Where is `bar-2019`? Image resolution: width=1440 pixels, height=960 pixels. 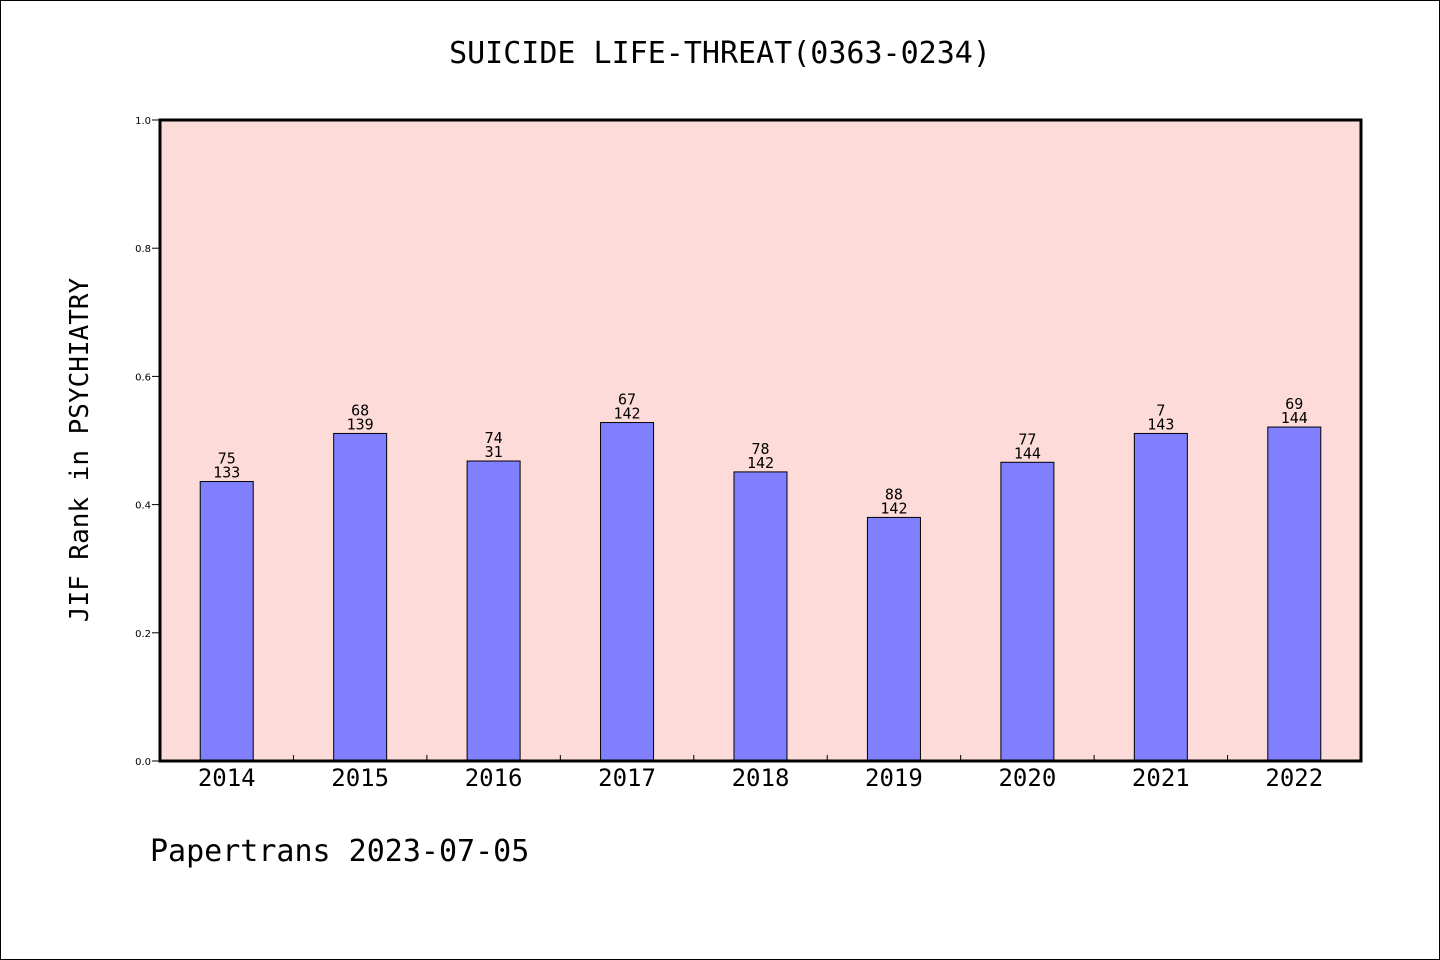 bar-2019 is located at coordinates (893, 639).